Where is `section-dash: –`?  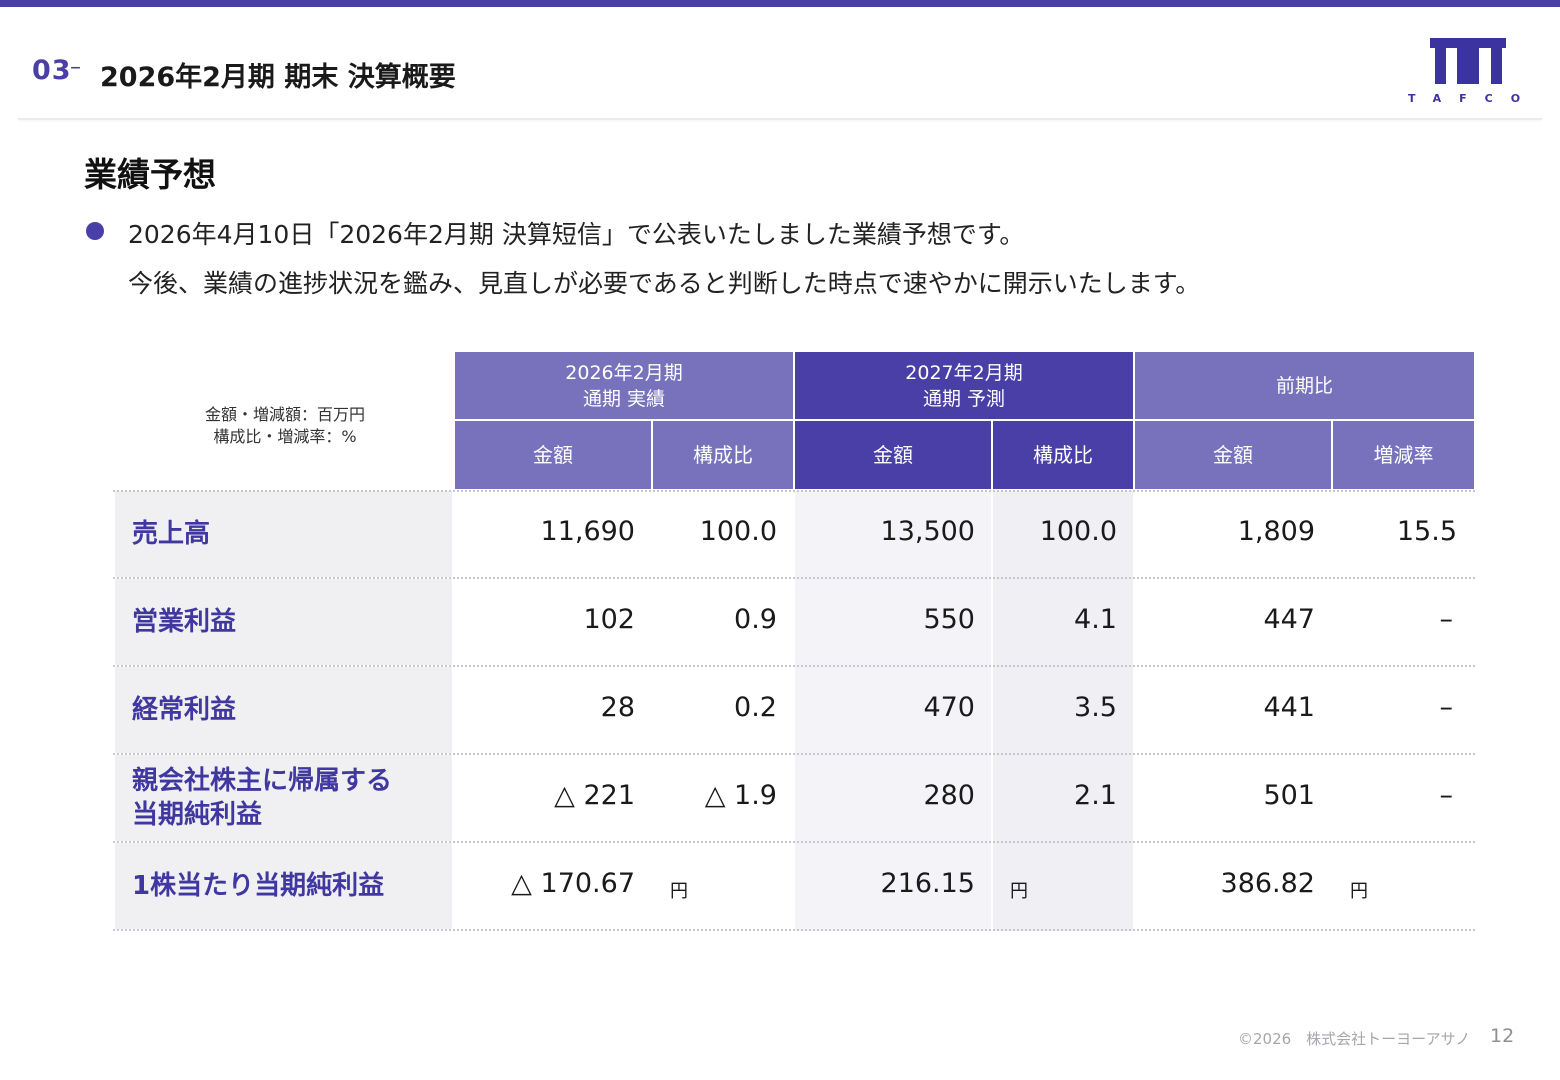
section-dash: – is located at coordinates (75, 67).